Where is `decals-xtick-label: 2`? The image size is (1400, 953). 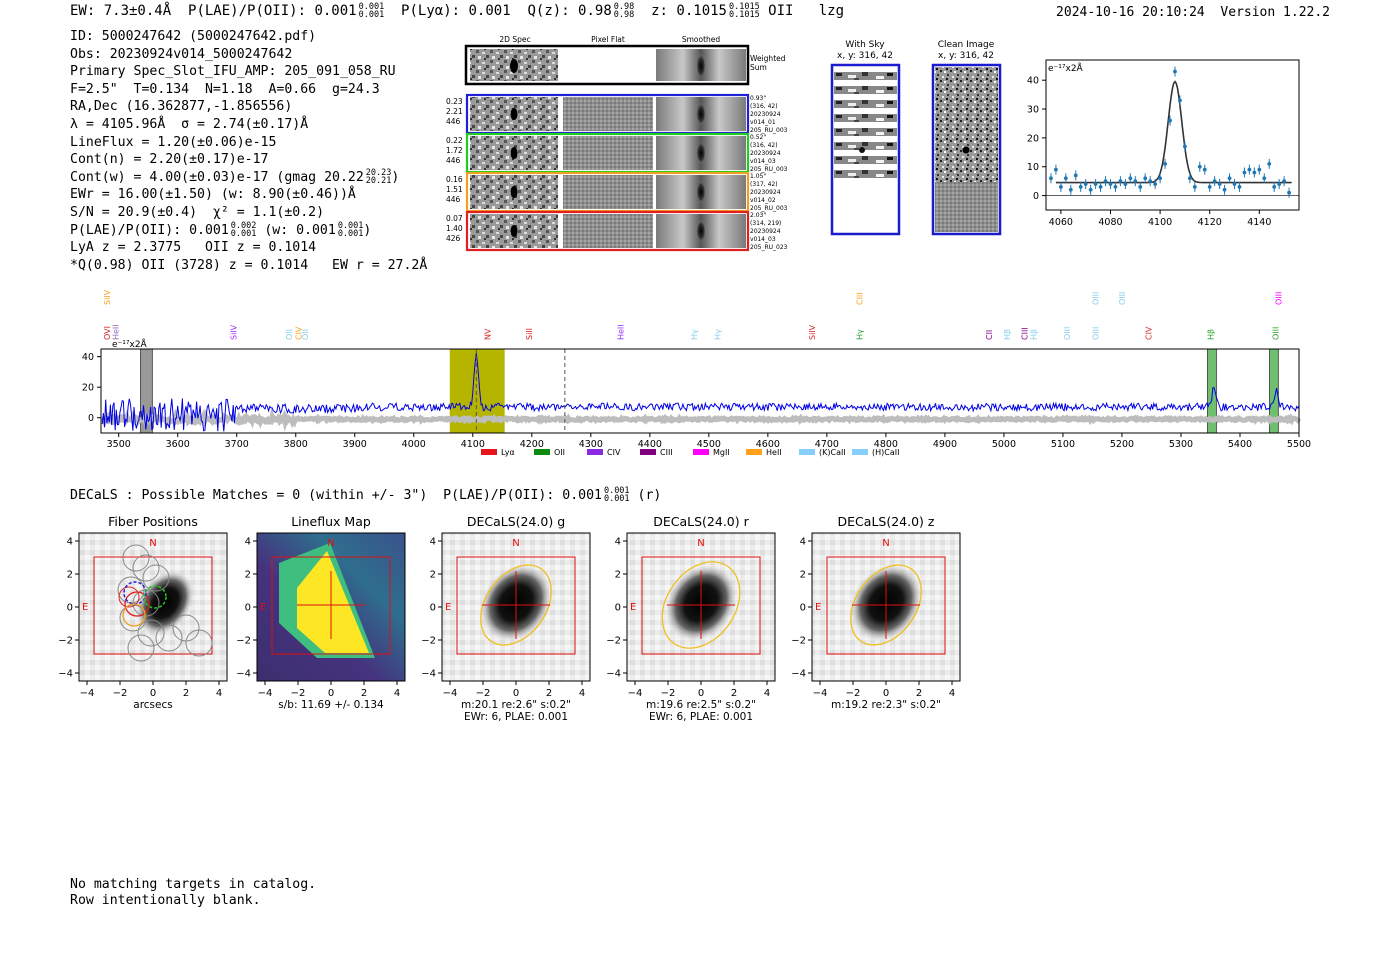 decals-xtick-label: 2 is located at coordinates (549, 693).